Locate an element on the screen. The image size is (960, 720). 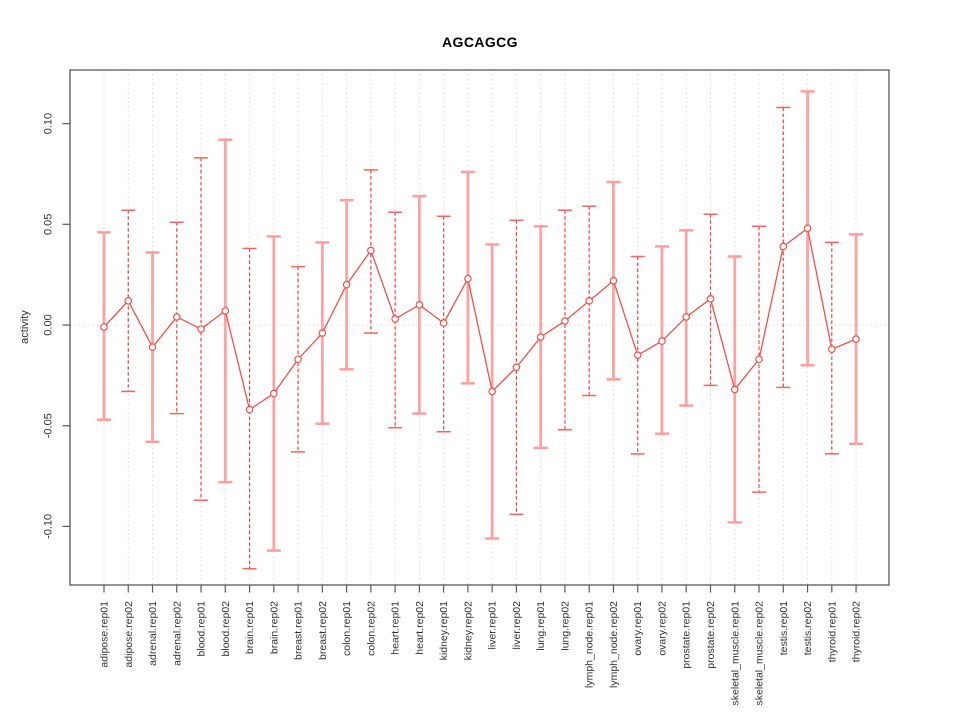
x-tick-label: adrenal.rep02 is located at coordinates (177, 633).